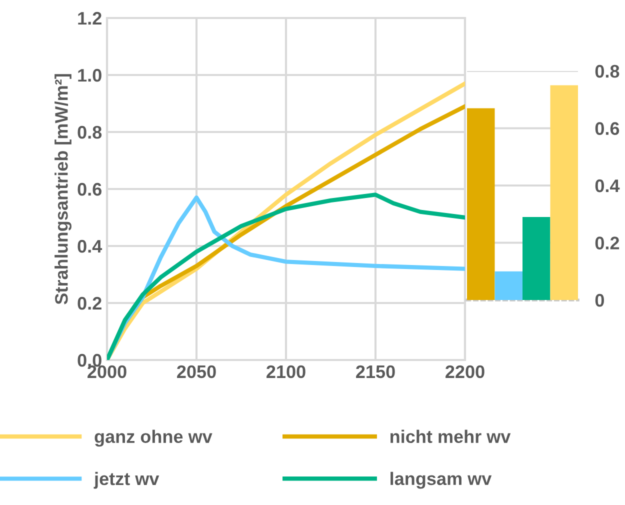 Image resolution: width=625 pixels, height=505 pixels. What do you see at coordinates (153, 438) in the screenshot?
I see `legend-label: ganz ohne wv` at bounding box center [153, 438].